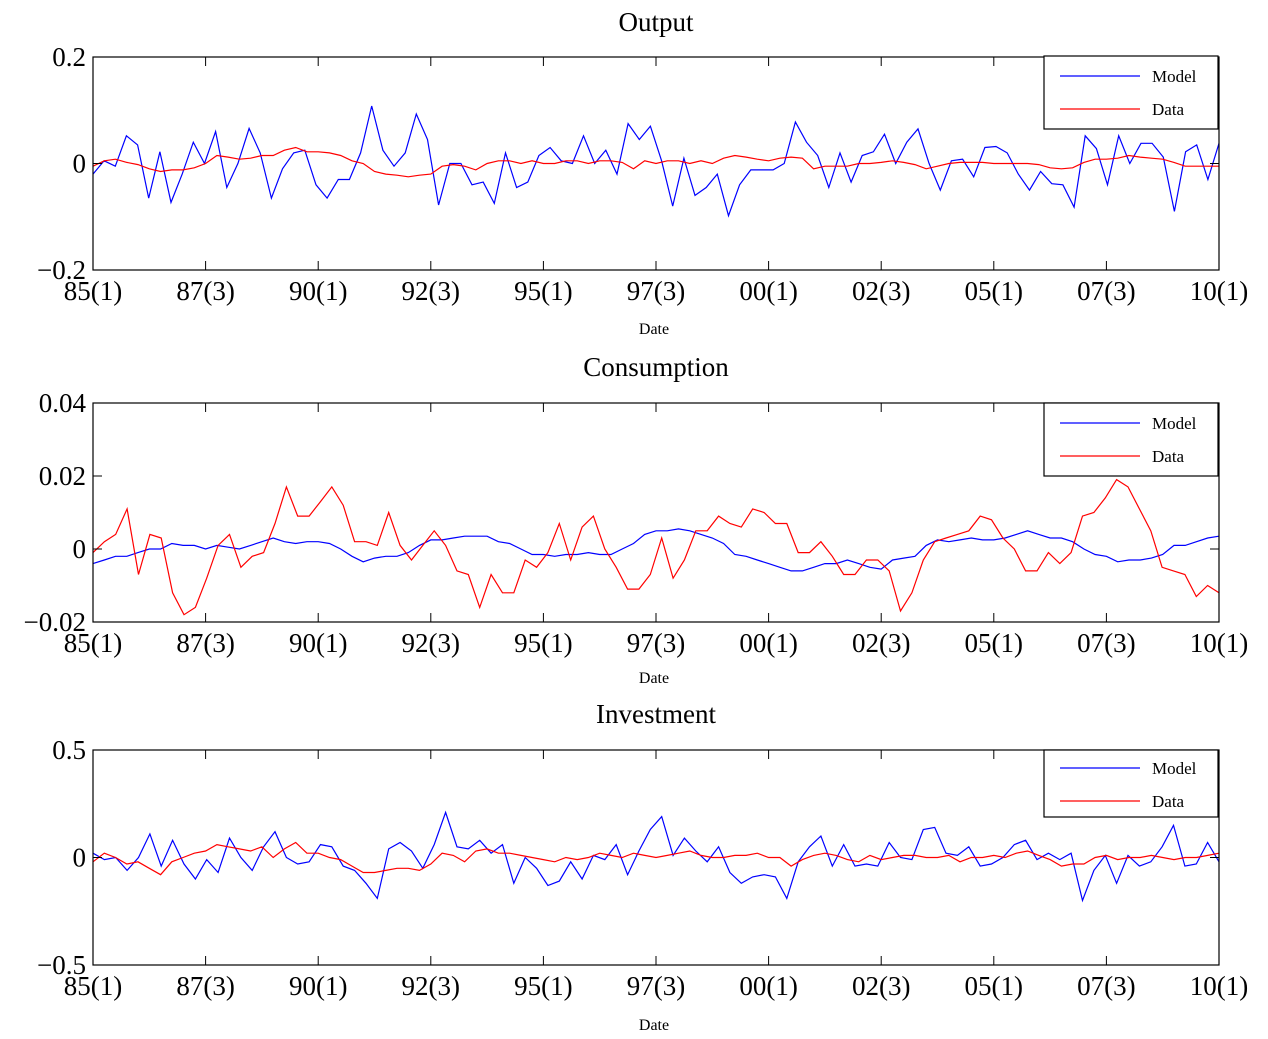  I want to click on y-tick-label: 0.02, so click(62, 476).